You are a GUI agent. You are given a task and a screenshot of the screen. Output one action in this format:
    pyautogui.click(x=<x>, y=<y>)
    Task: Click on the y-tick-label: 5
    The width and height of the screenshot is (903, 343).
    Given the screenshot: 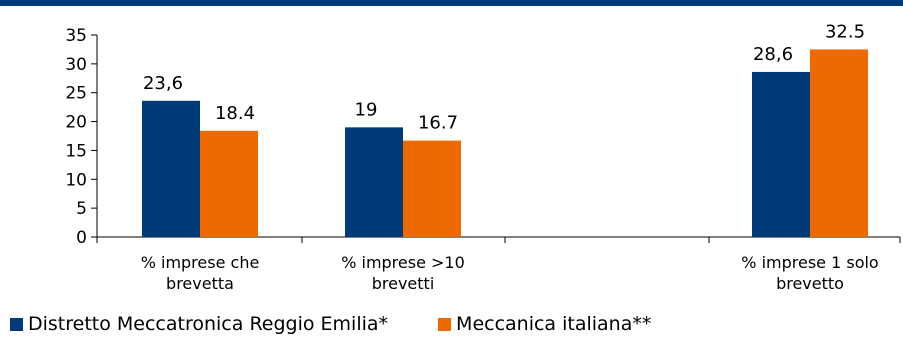 What is the action you would take?
    pyautogui.click(x=81, y=209)
    